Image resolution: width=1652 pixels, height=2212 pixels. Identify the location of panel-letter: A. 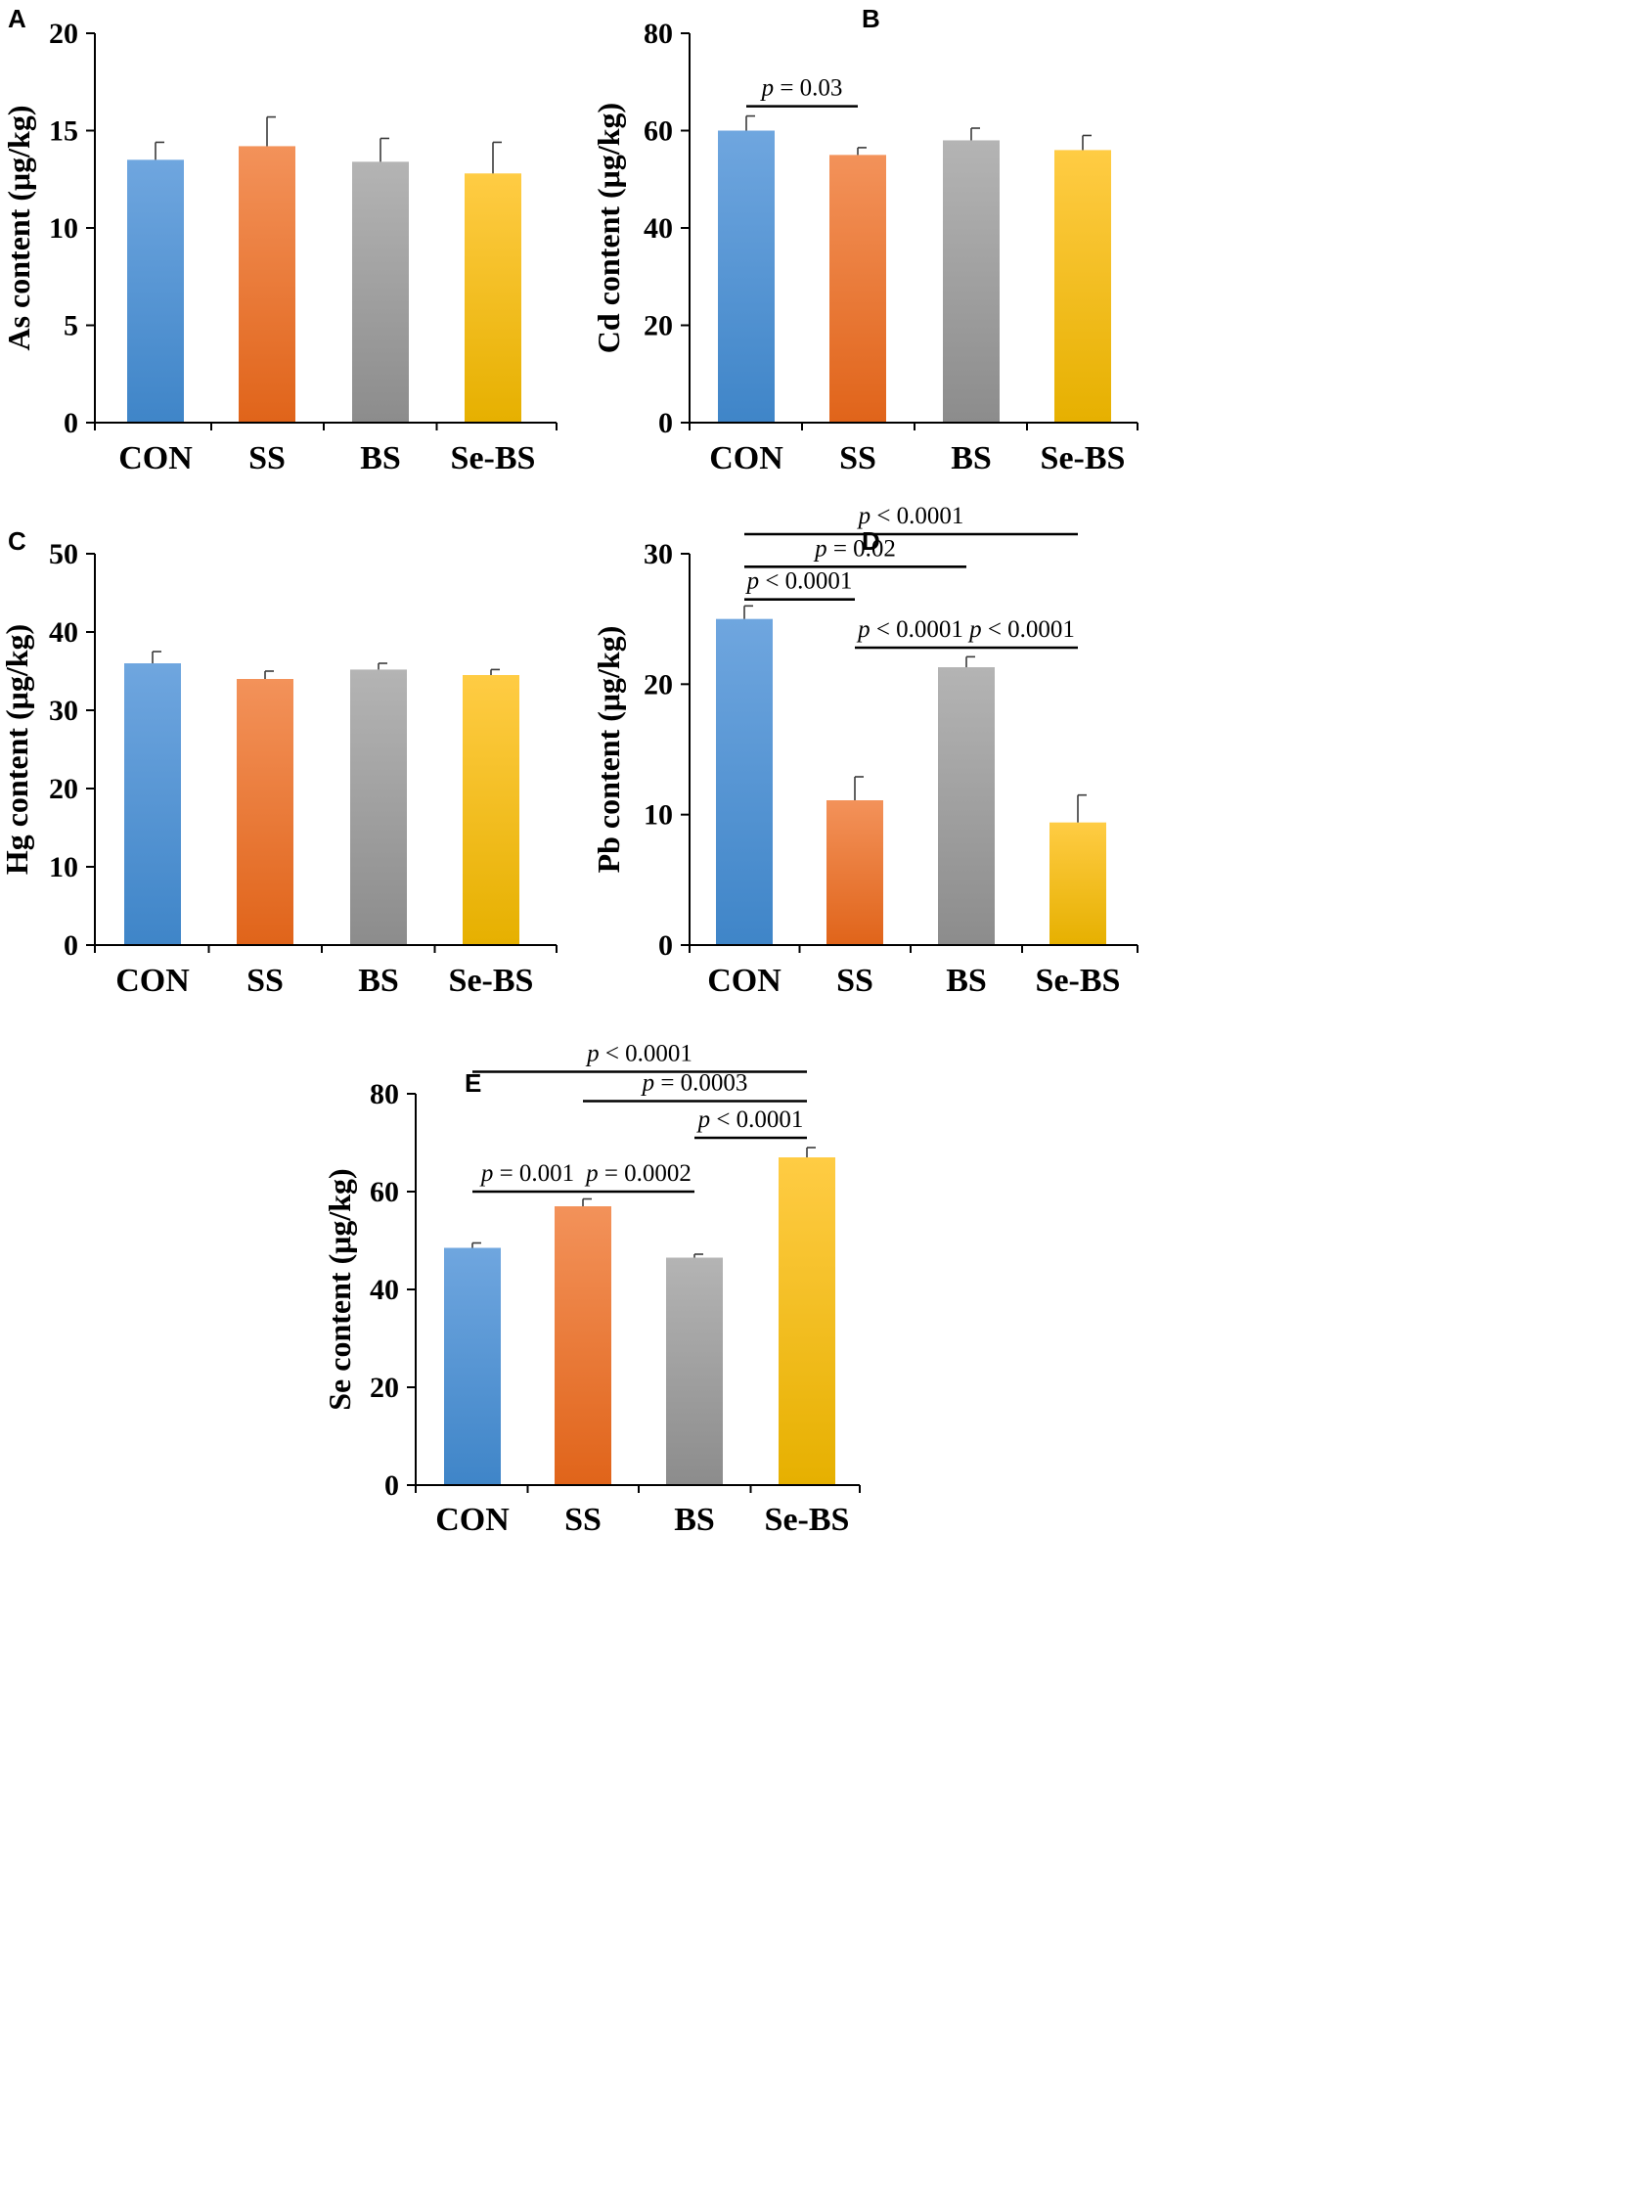
(17, 18).